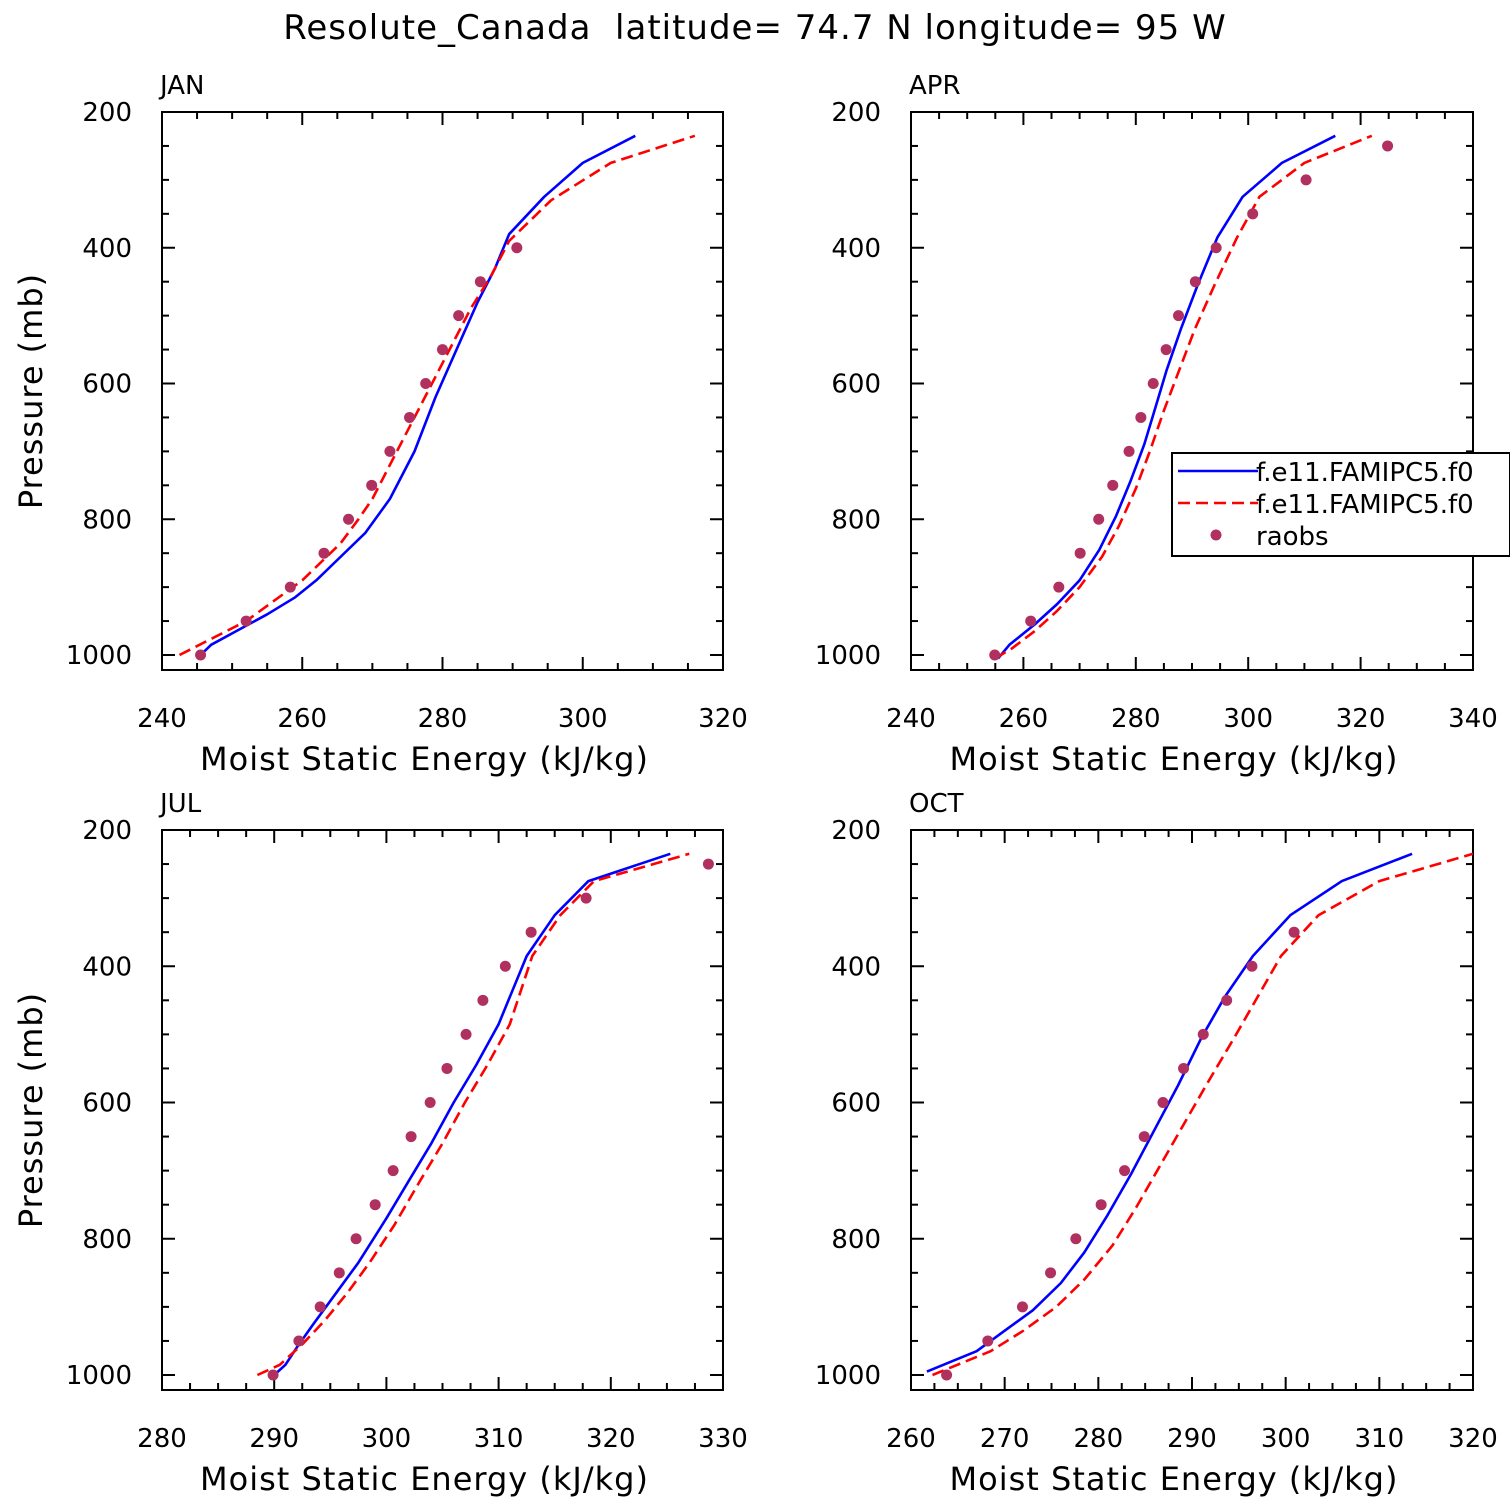 The image size is (1510, 1510). I want to click on legend-label: raobs, so click(1292, 537).